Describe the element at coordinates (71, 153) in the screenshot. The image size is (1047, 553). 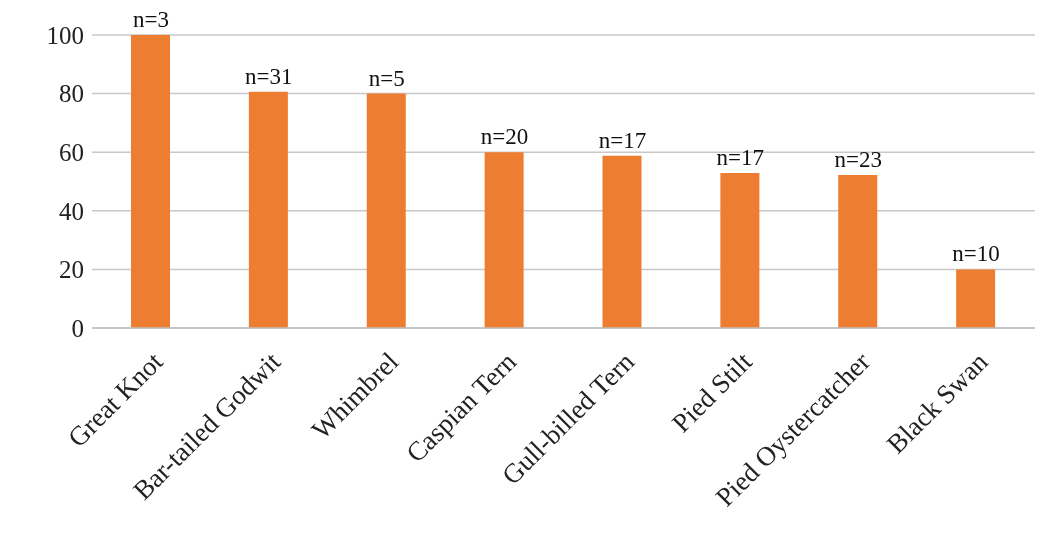
I see `y-tick-label: 60` at that location.